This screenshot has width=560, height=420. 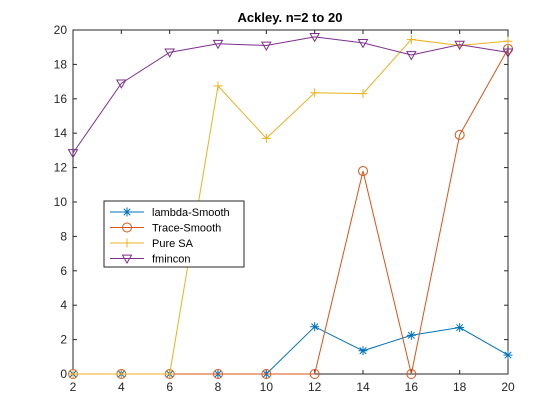 What do you see at coordinates (363, 387) in the screenshot?
I see `x-tick-label: 14` at bounding box center [363, 387].